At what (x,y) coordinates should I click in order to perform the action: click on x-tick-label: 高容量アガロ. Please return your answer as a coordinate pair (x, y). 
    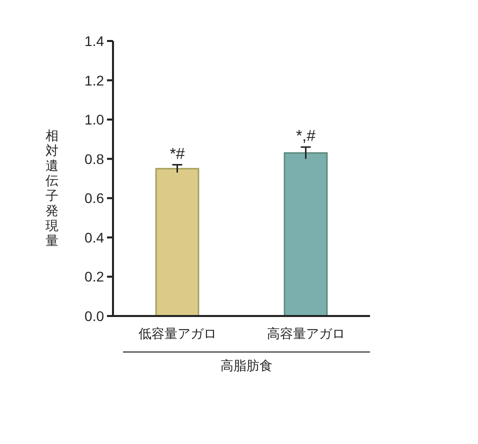
    Looking at the image, I should click on (305, 333).